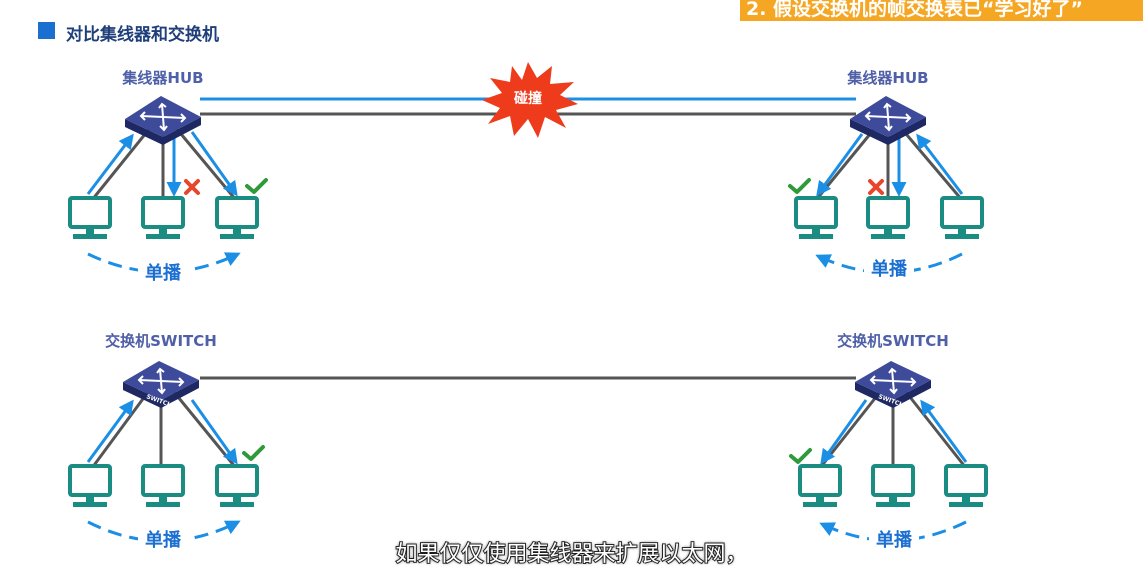 This screenshot has height=568, width=1143. Describe the element at coordinates (168, 176) in the screenshot. I see `hub-group-left: 集线器HUB 单播` at that location.